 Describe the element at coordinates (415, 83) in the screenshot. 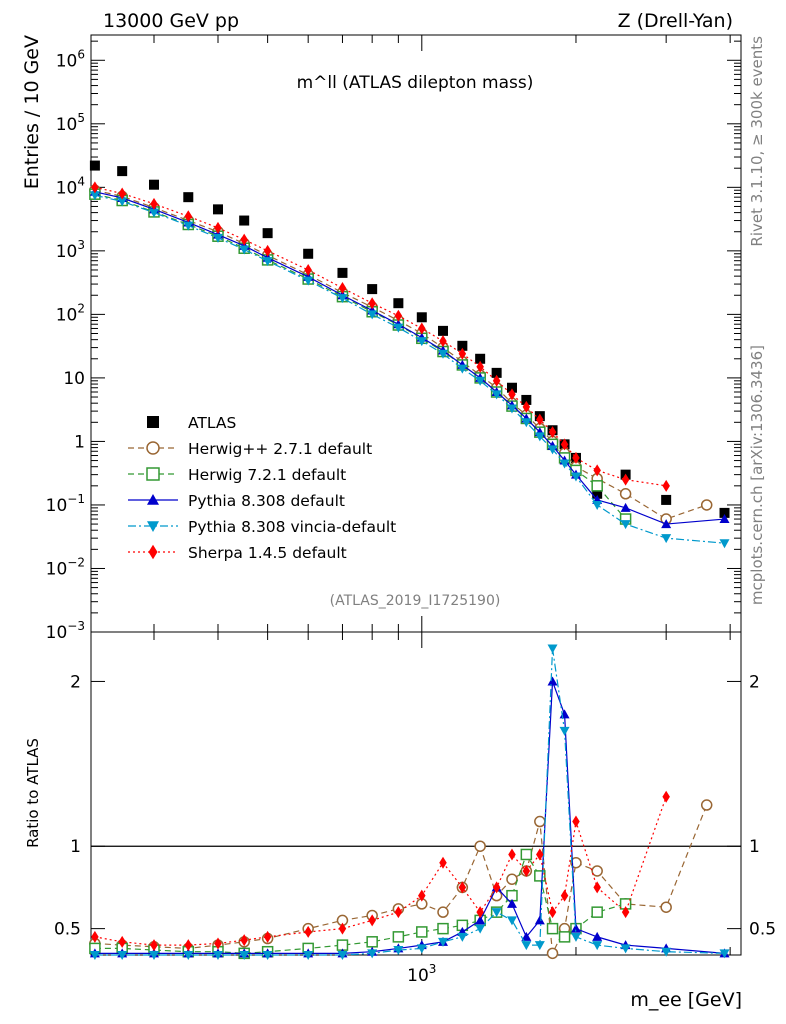

I see `plot-title: m^ll (ATLAS dilepton mass)` at that location.